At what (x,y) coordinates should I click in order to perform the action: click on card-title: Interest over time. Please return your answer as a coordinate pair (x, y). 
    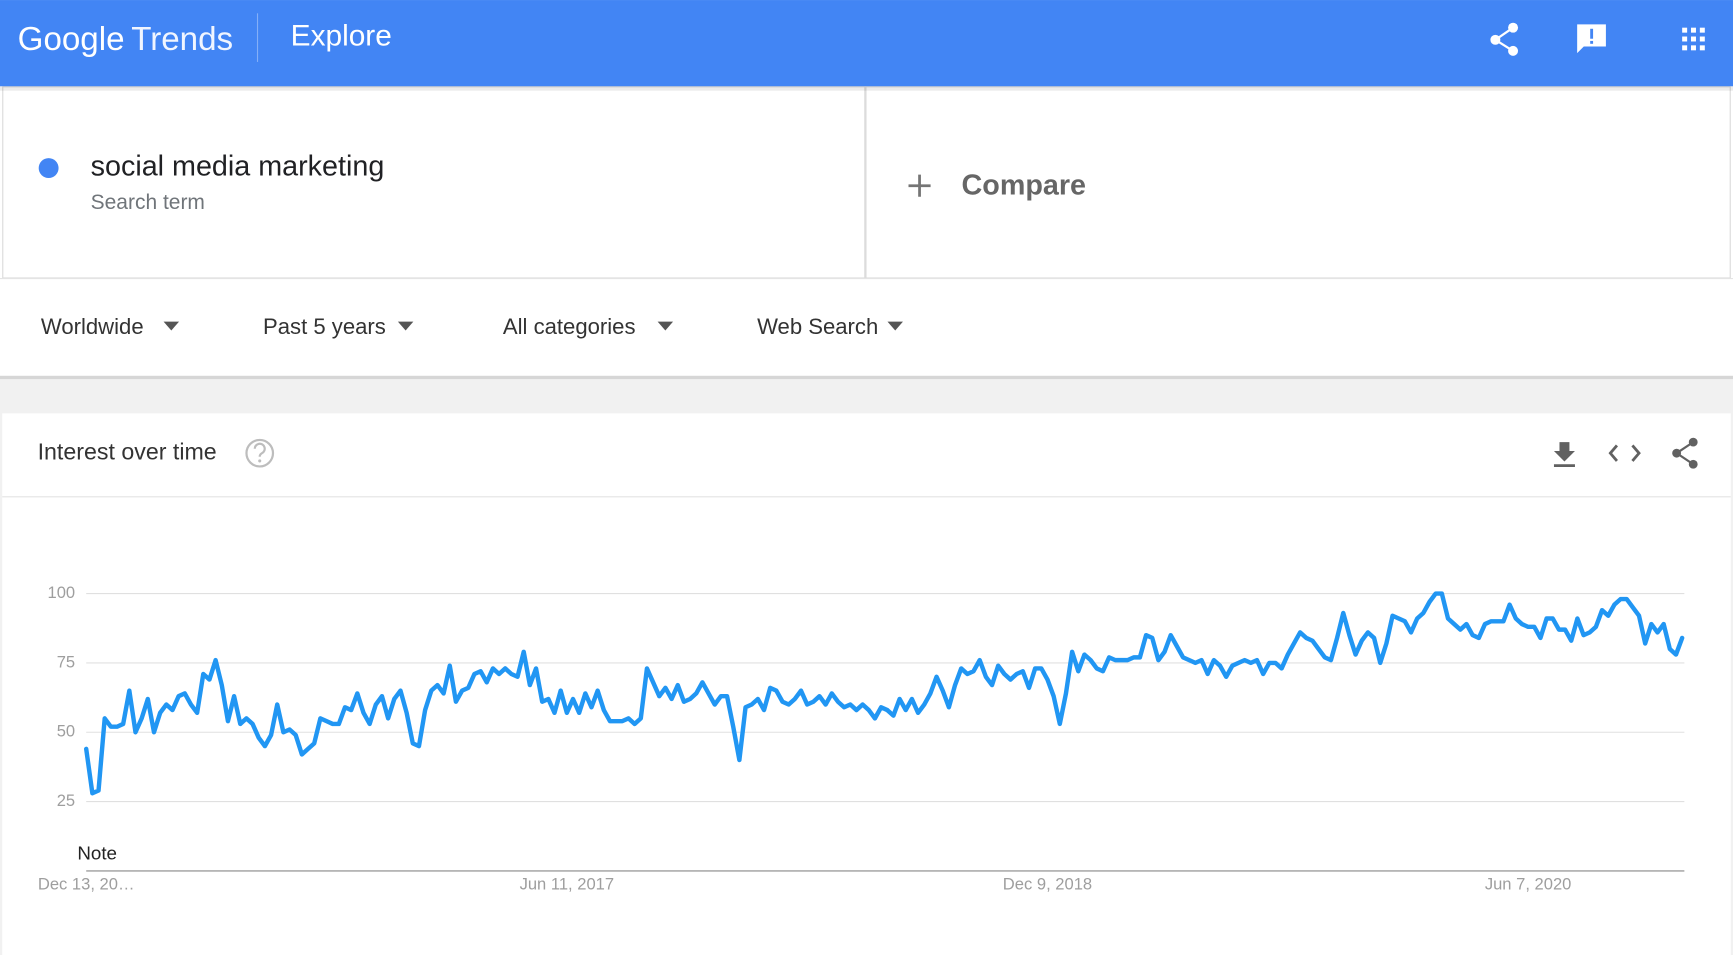
    Looking at the image, I should click on (127, 451).